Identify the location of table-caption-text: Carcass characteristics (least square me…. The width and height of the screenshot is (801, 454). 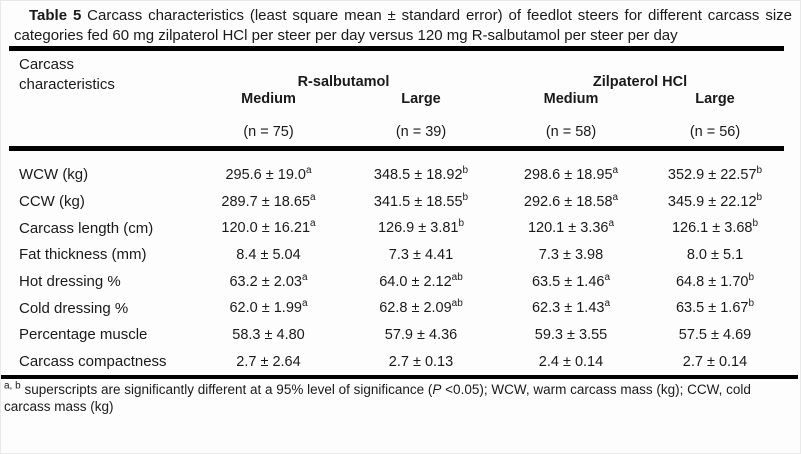
(403, 25).